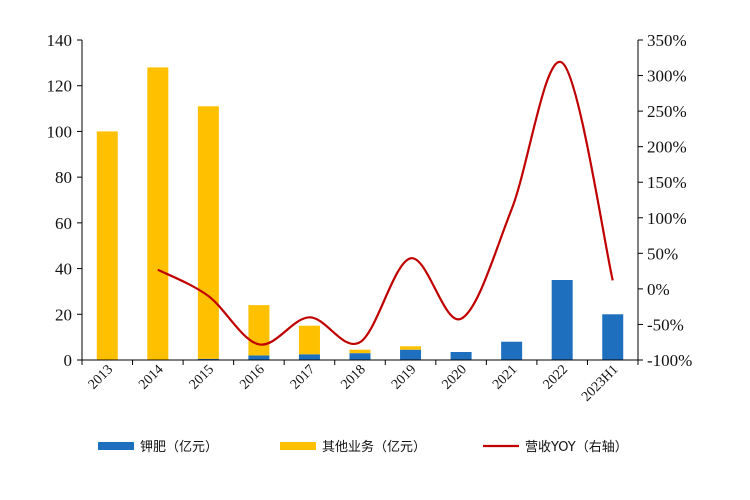 Image resolution: width=750 pixels, height=500 pixels. I want to click on legend-yoy-label: 营收YOY（右轴）, so click(576, 447).